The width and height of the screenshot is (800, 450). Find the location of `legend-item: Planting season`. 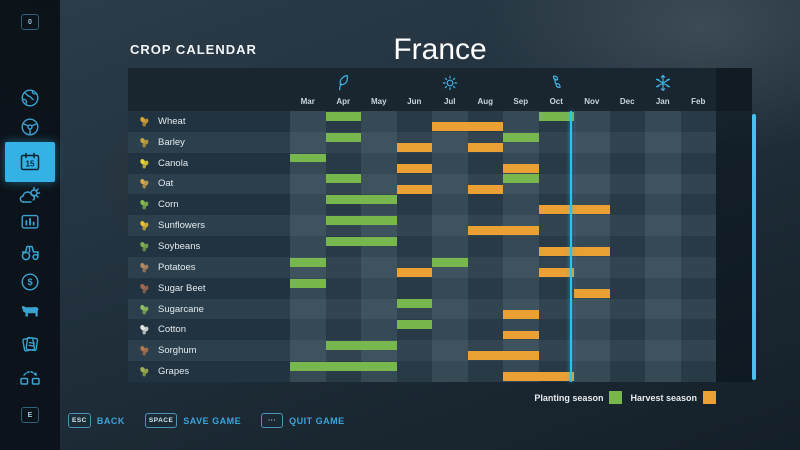

legend-item: Planting season is located at coordinates (578, 397).